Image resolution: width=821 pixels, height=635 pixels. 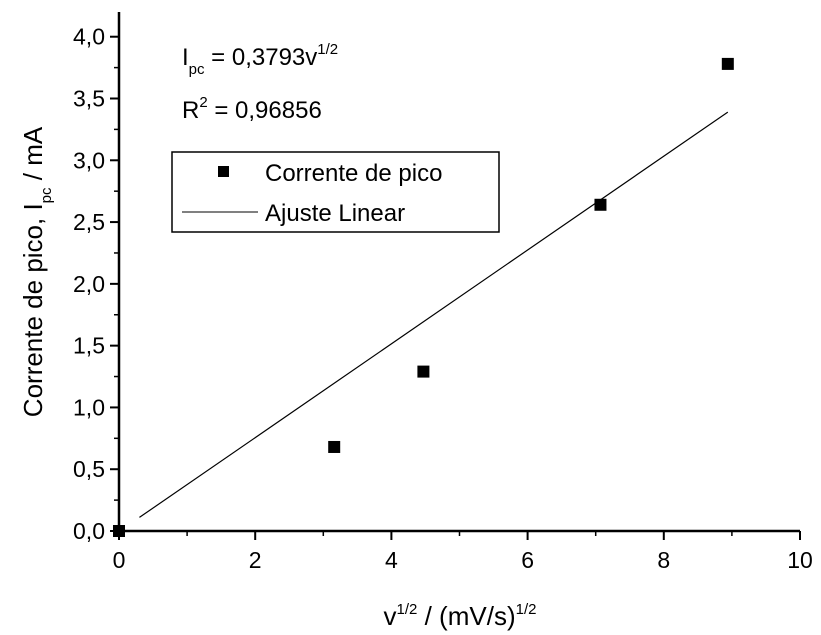 What do you see at coordinates (663, 560) in the screenshot?
I see `x-tick-label: 8` at bounding box center [663, 560].